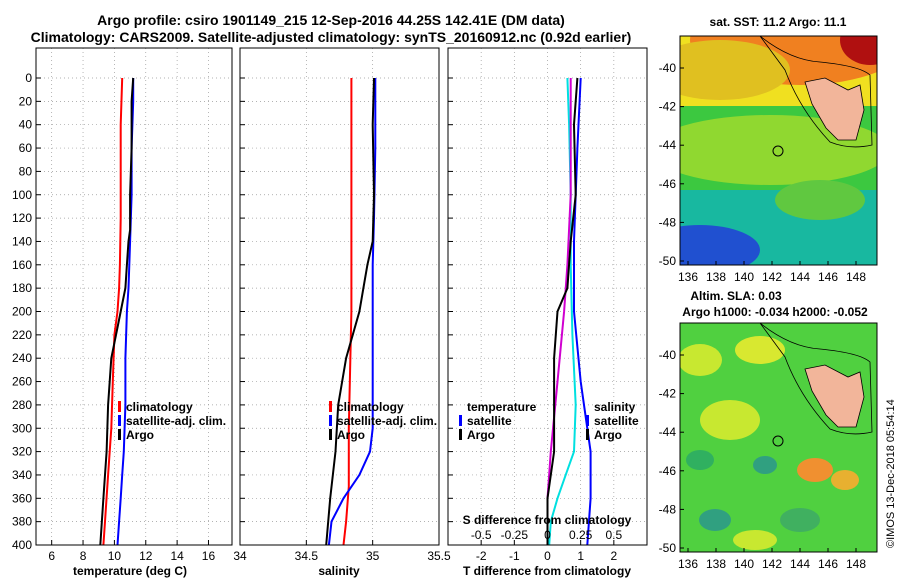  What do you see at coordinates (130, 571) in the screenshot?
I see `temperature-x-label: temperature (deg C)` at bounding box center [130, 571].